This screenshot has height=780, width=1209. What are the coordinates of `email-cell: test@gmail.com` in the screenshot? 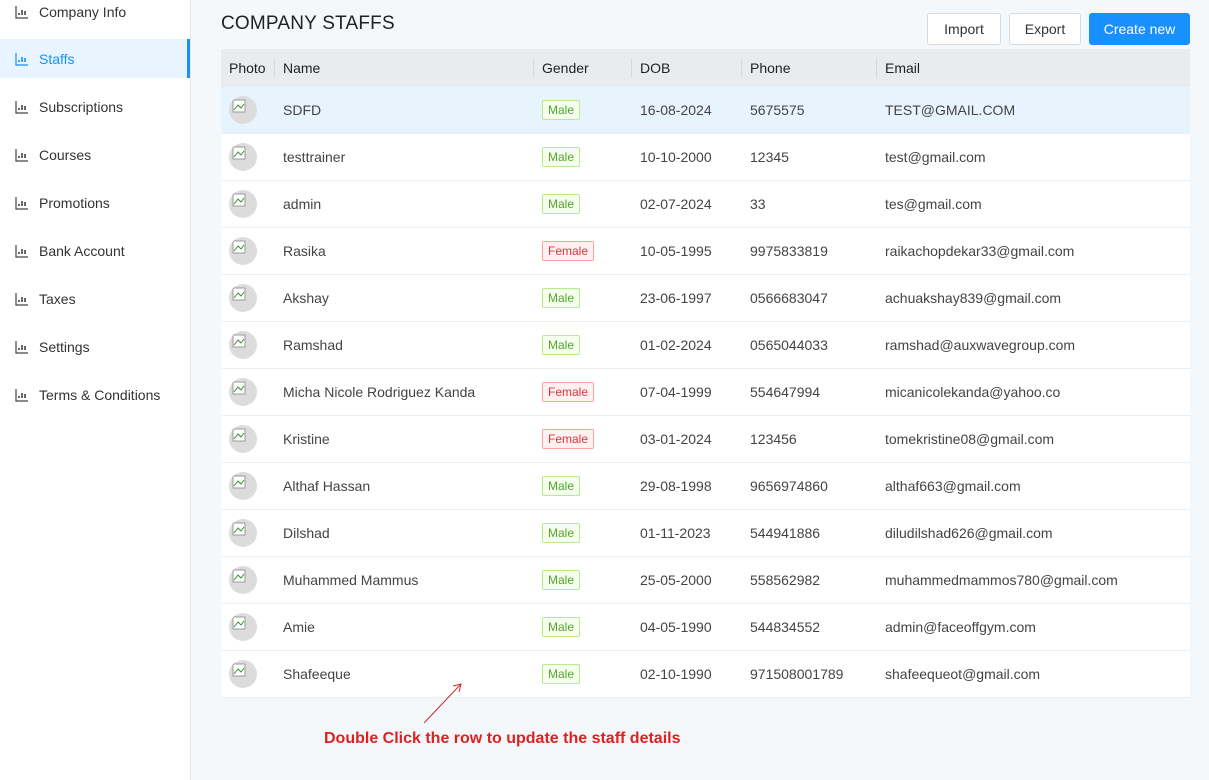 It's located at (935, 157).